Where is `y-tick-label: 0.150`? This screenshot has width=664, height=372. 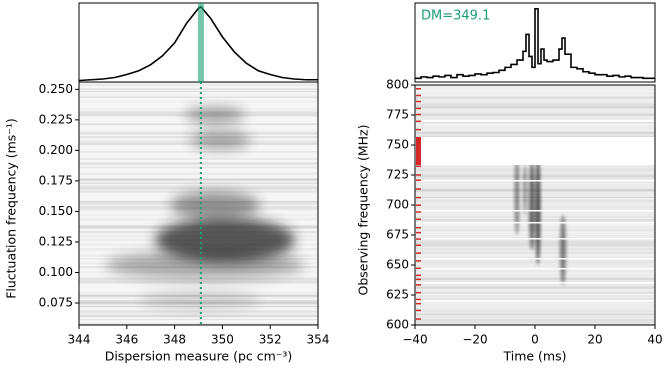 y-tick-label: 0.150 is located at coordinates (56, 211).